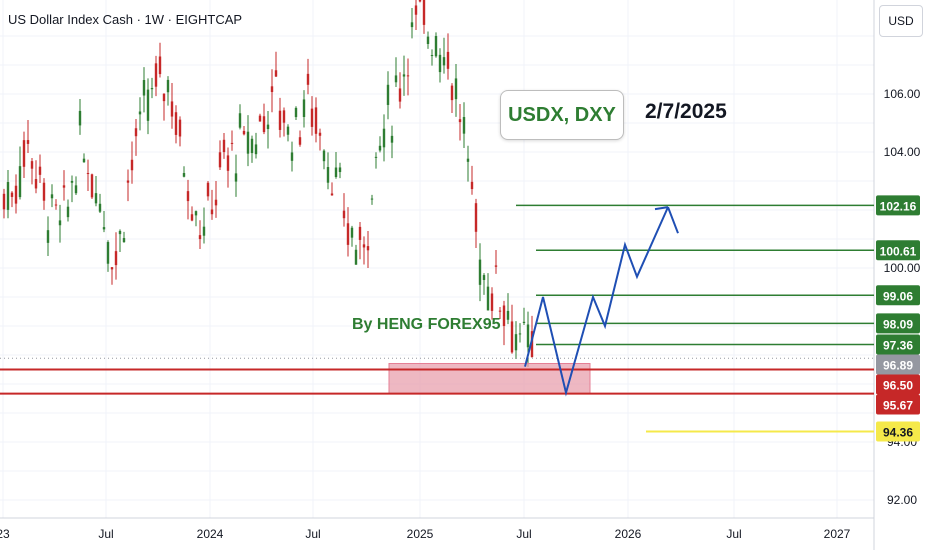 The height and width of the screenshot is (550, 932). Describe the element at coordinates (596, 301) in the screenshot. I see `projection-path` at that location.